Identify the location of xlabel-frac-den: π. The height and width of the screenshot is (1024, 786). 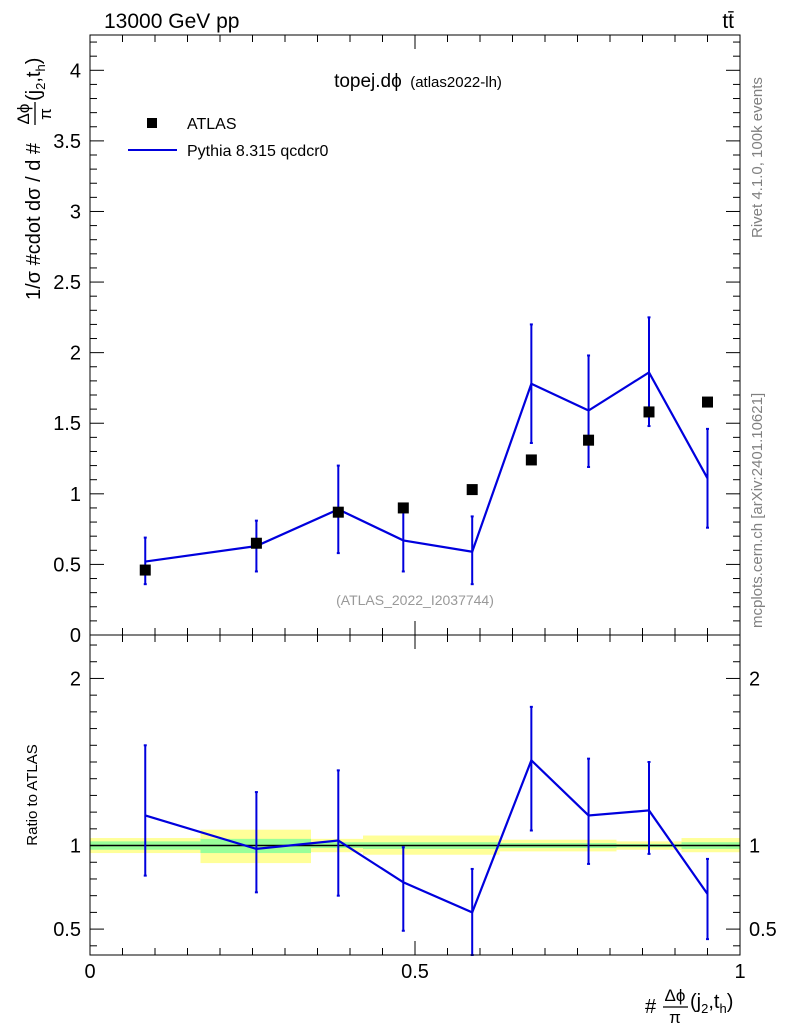
(675, 1016).